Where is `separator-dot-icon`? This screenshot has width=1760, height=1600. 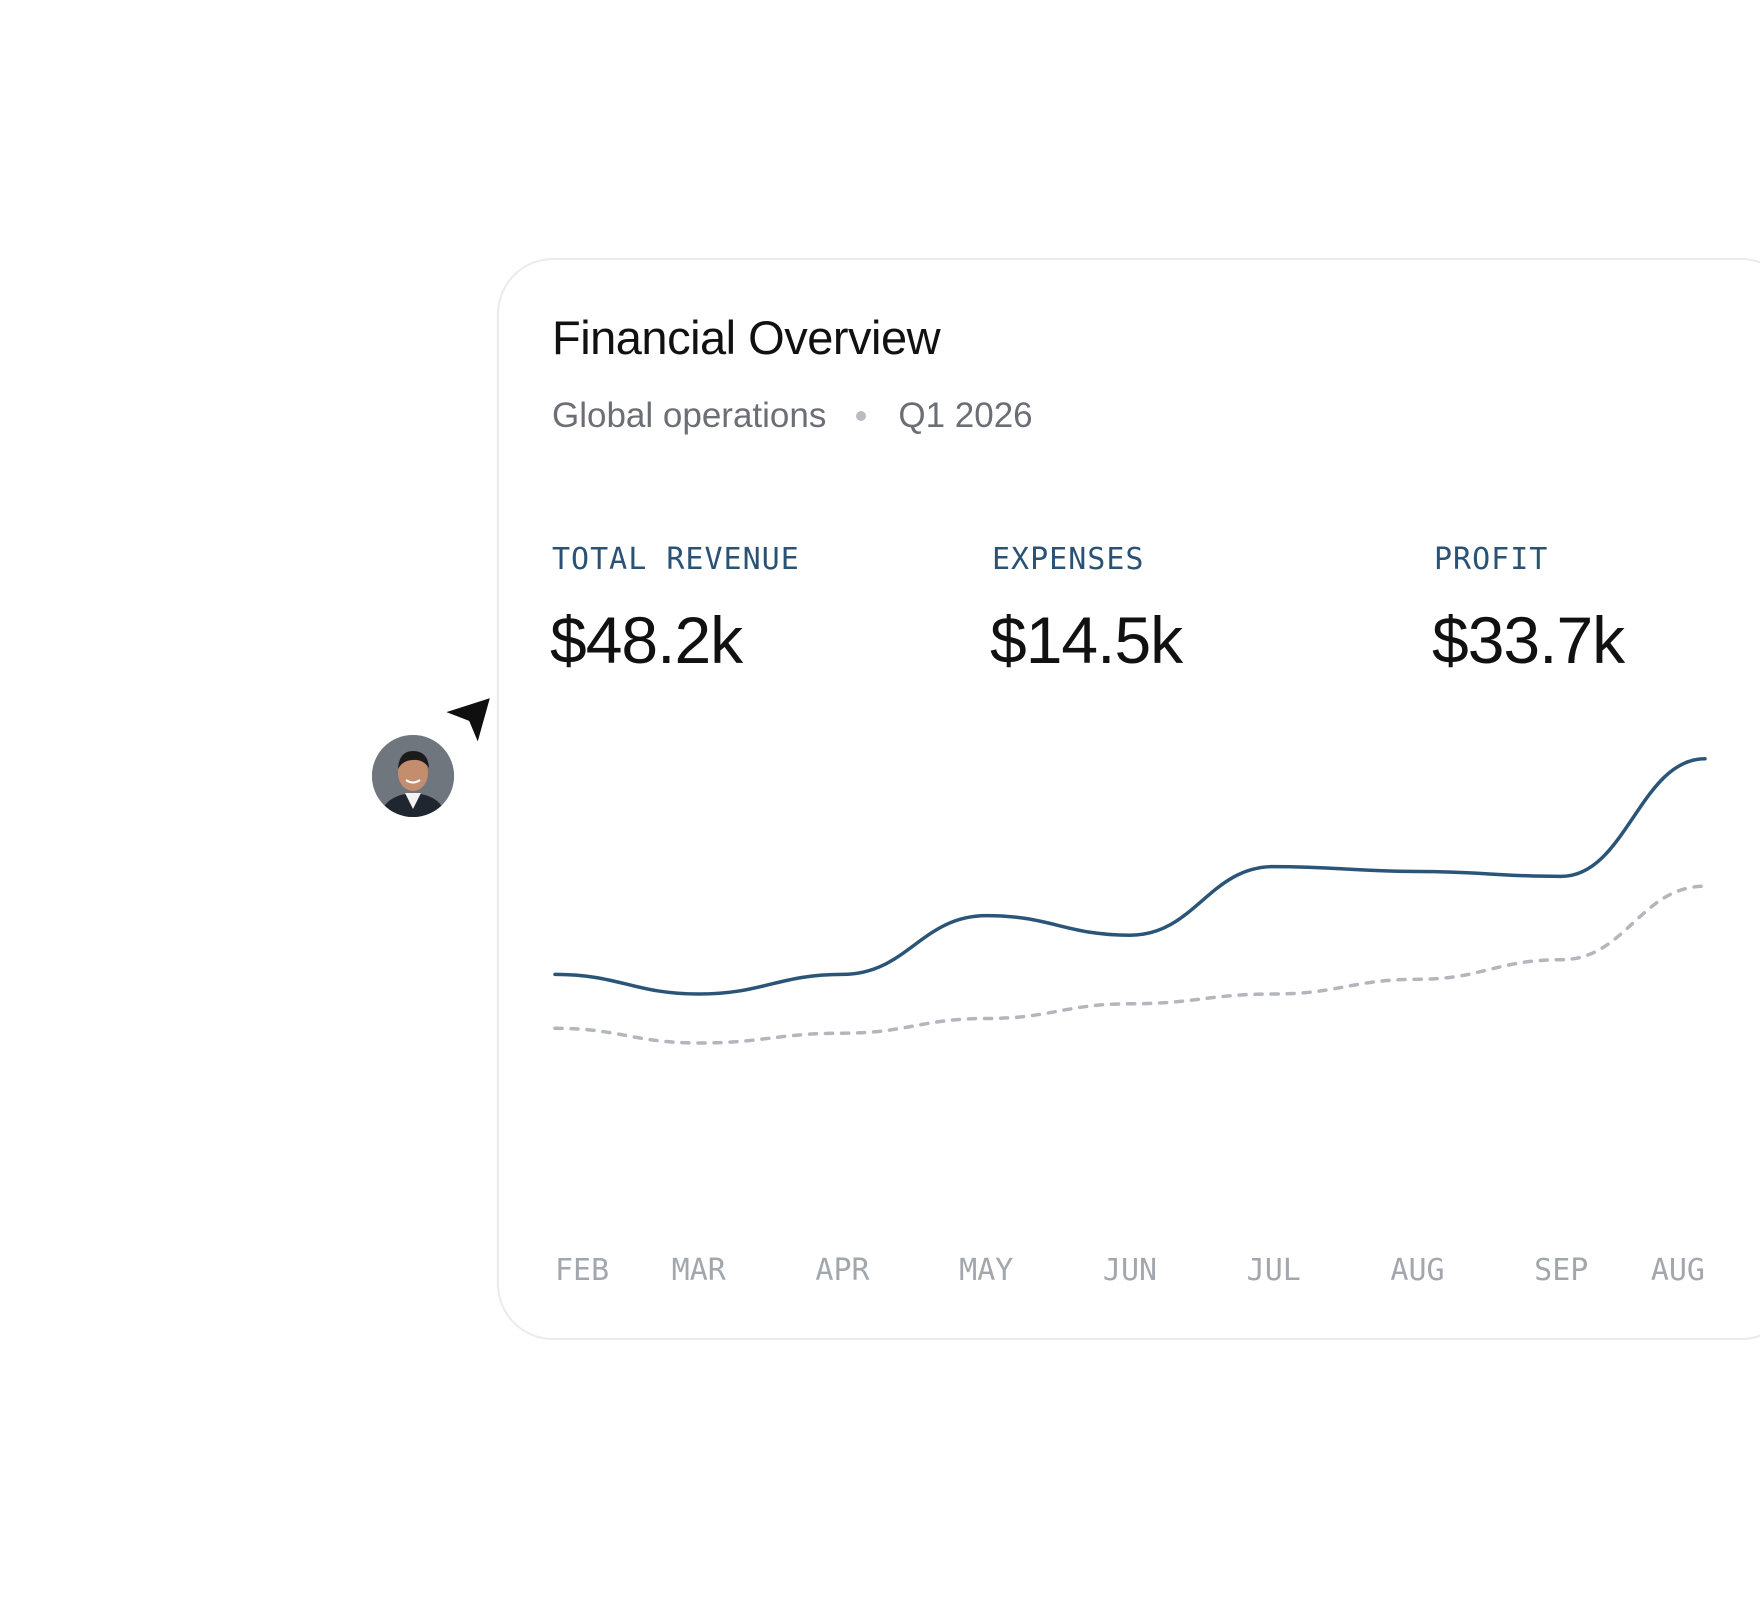
separator-dot-icon is located at coordinates (861, 416).